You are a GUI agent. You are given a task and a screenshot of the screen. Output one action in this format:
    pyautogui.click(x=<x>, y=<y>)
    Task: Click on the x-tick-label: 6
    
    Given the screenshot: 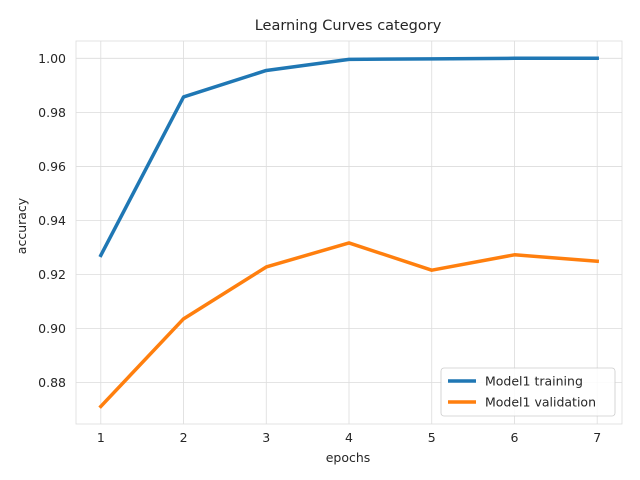 What is the action you would take?
    pyautogui.click(x=514, y=437)
    